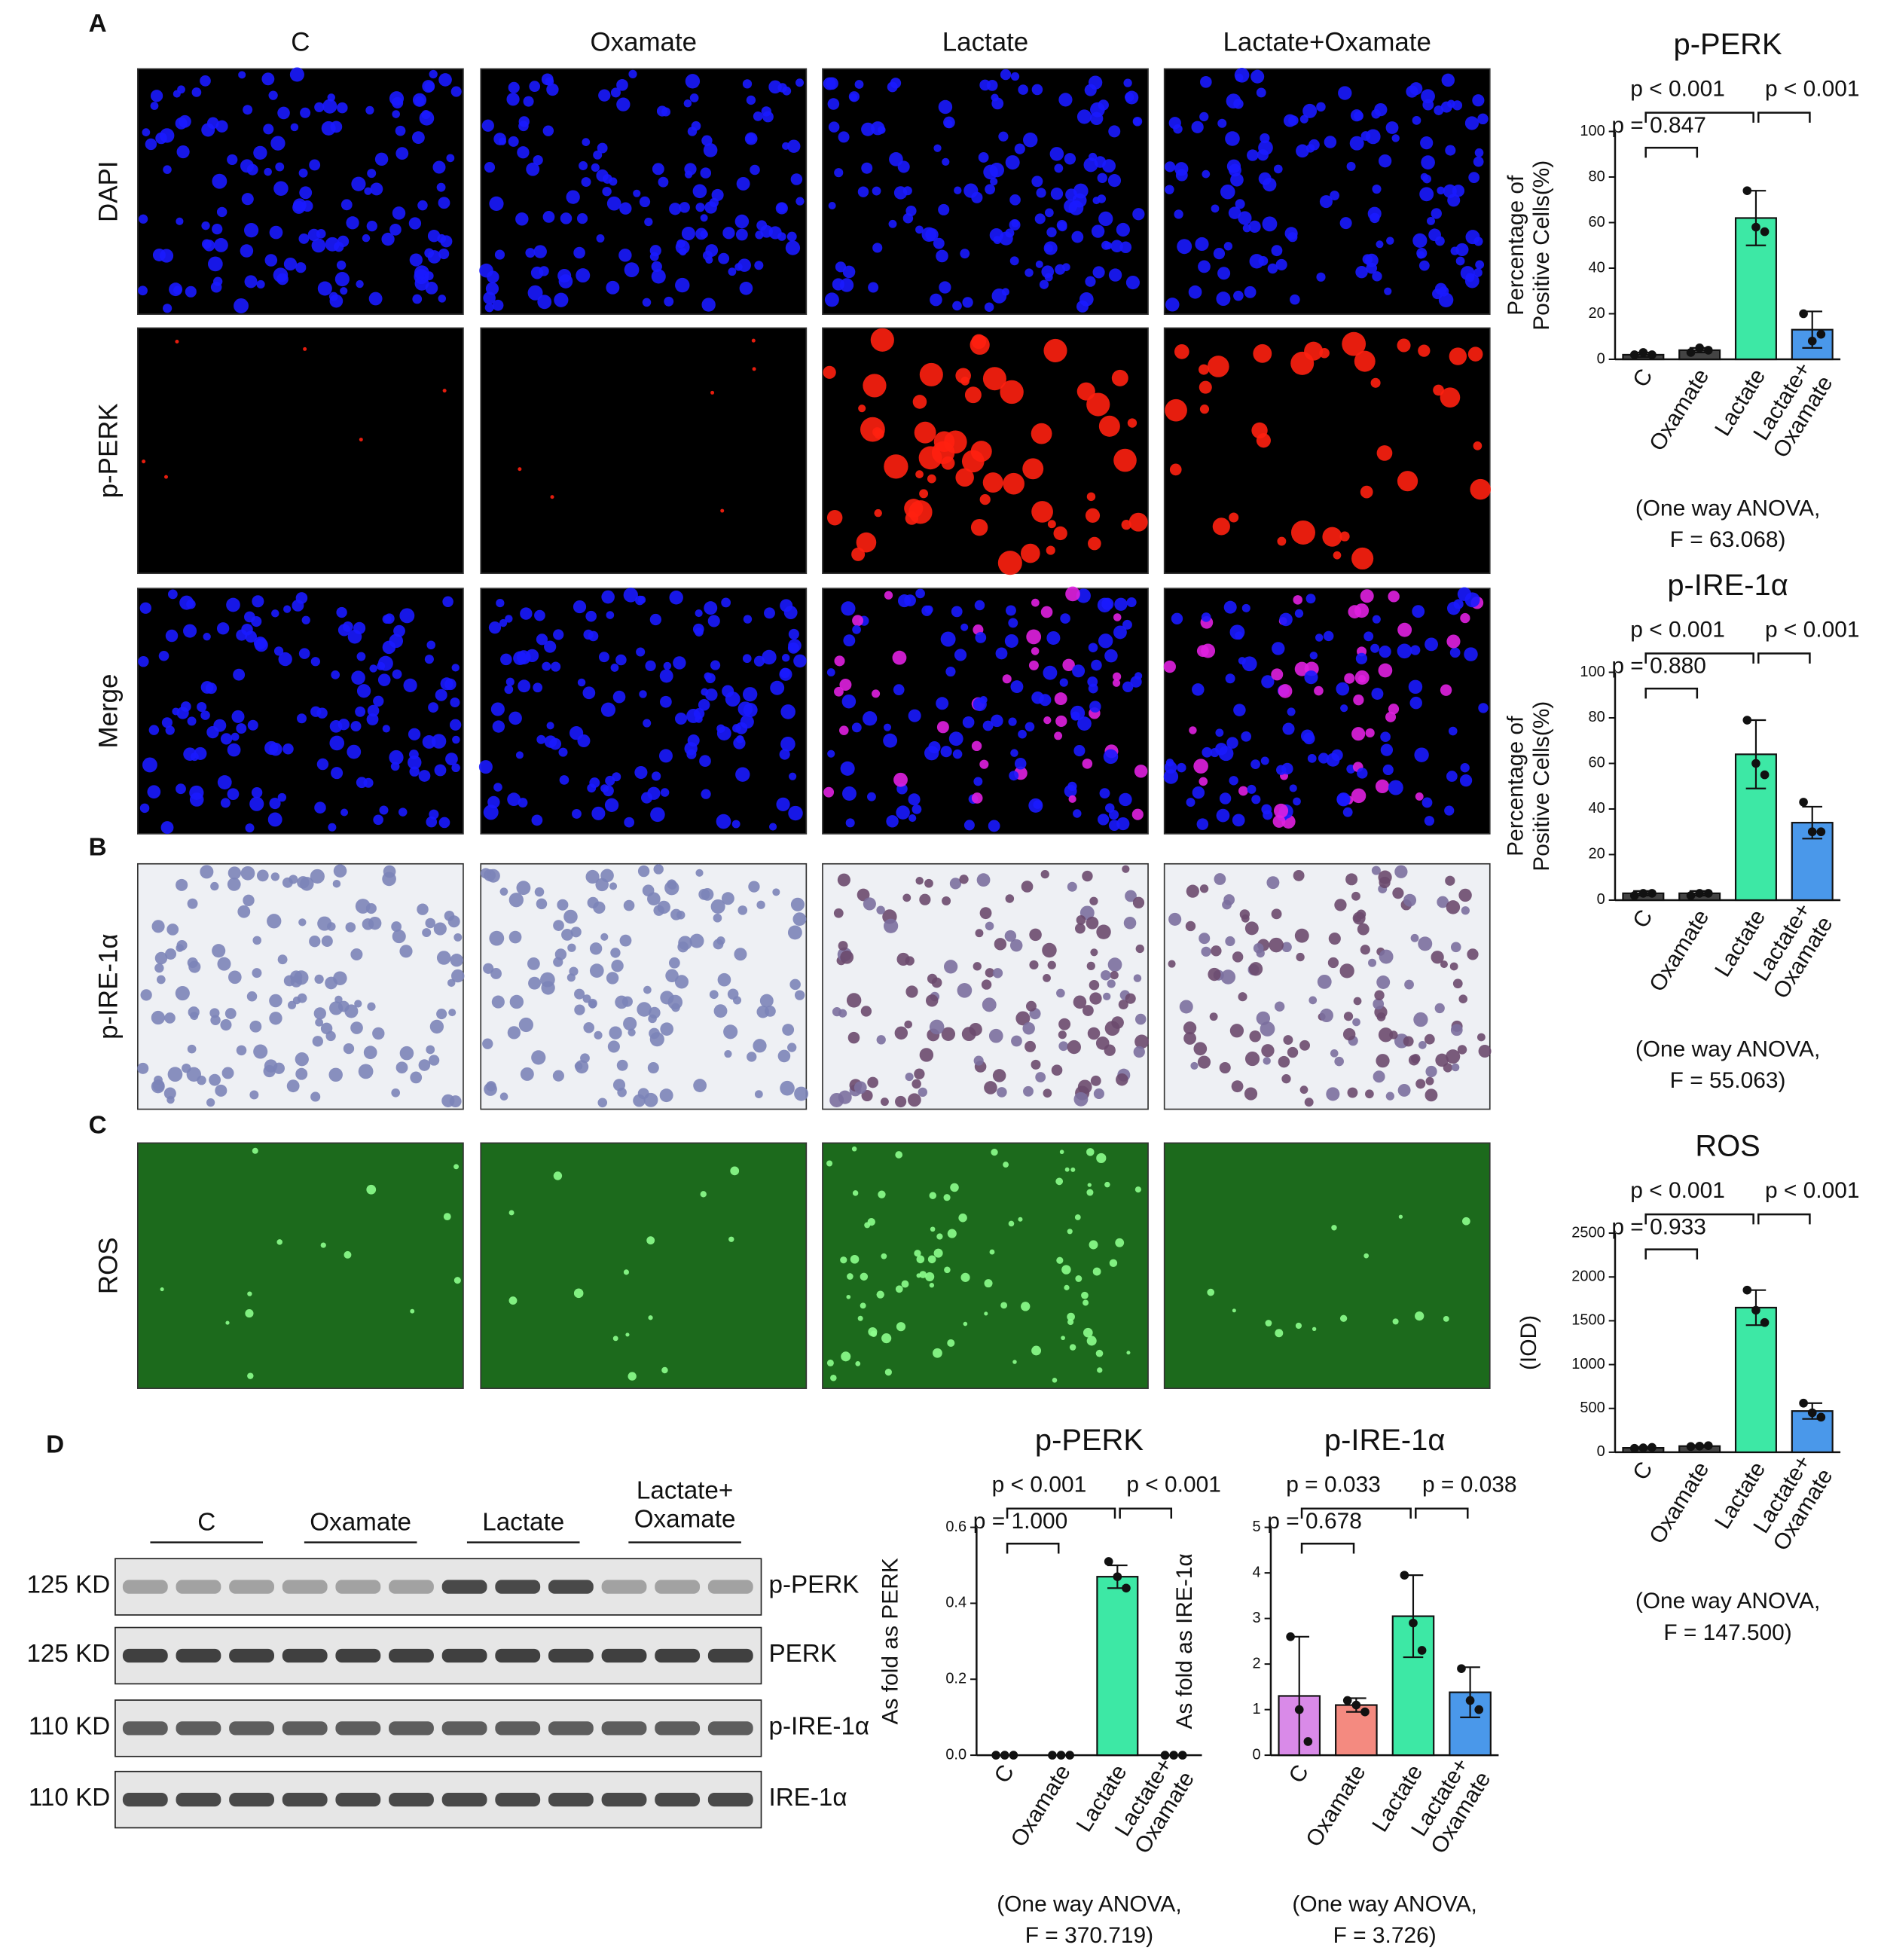 Image resolution: width=1878 pixels, height=1960 pixels. I want to click on blot-protein: p-PERK, so click(813, 1585).